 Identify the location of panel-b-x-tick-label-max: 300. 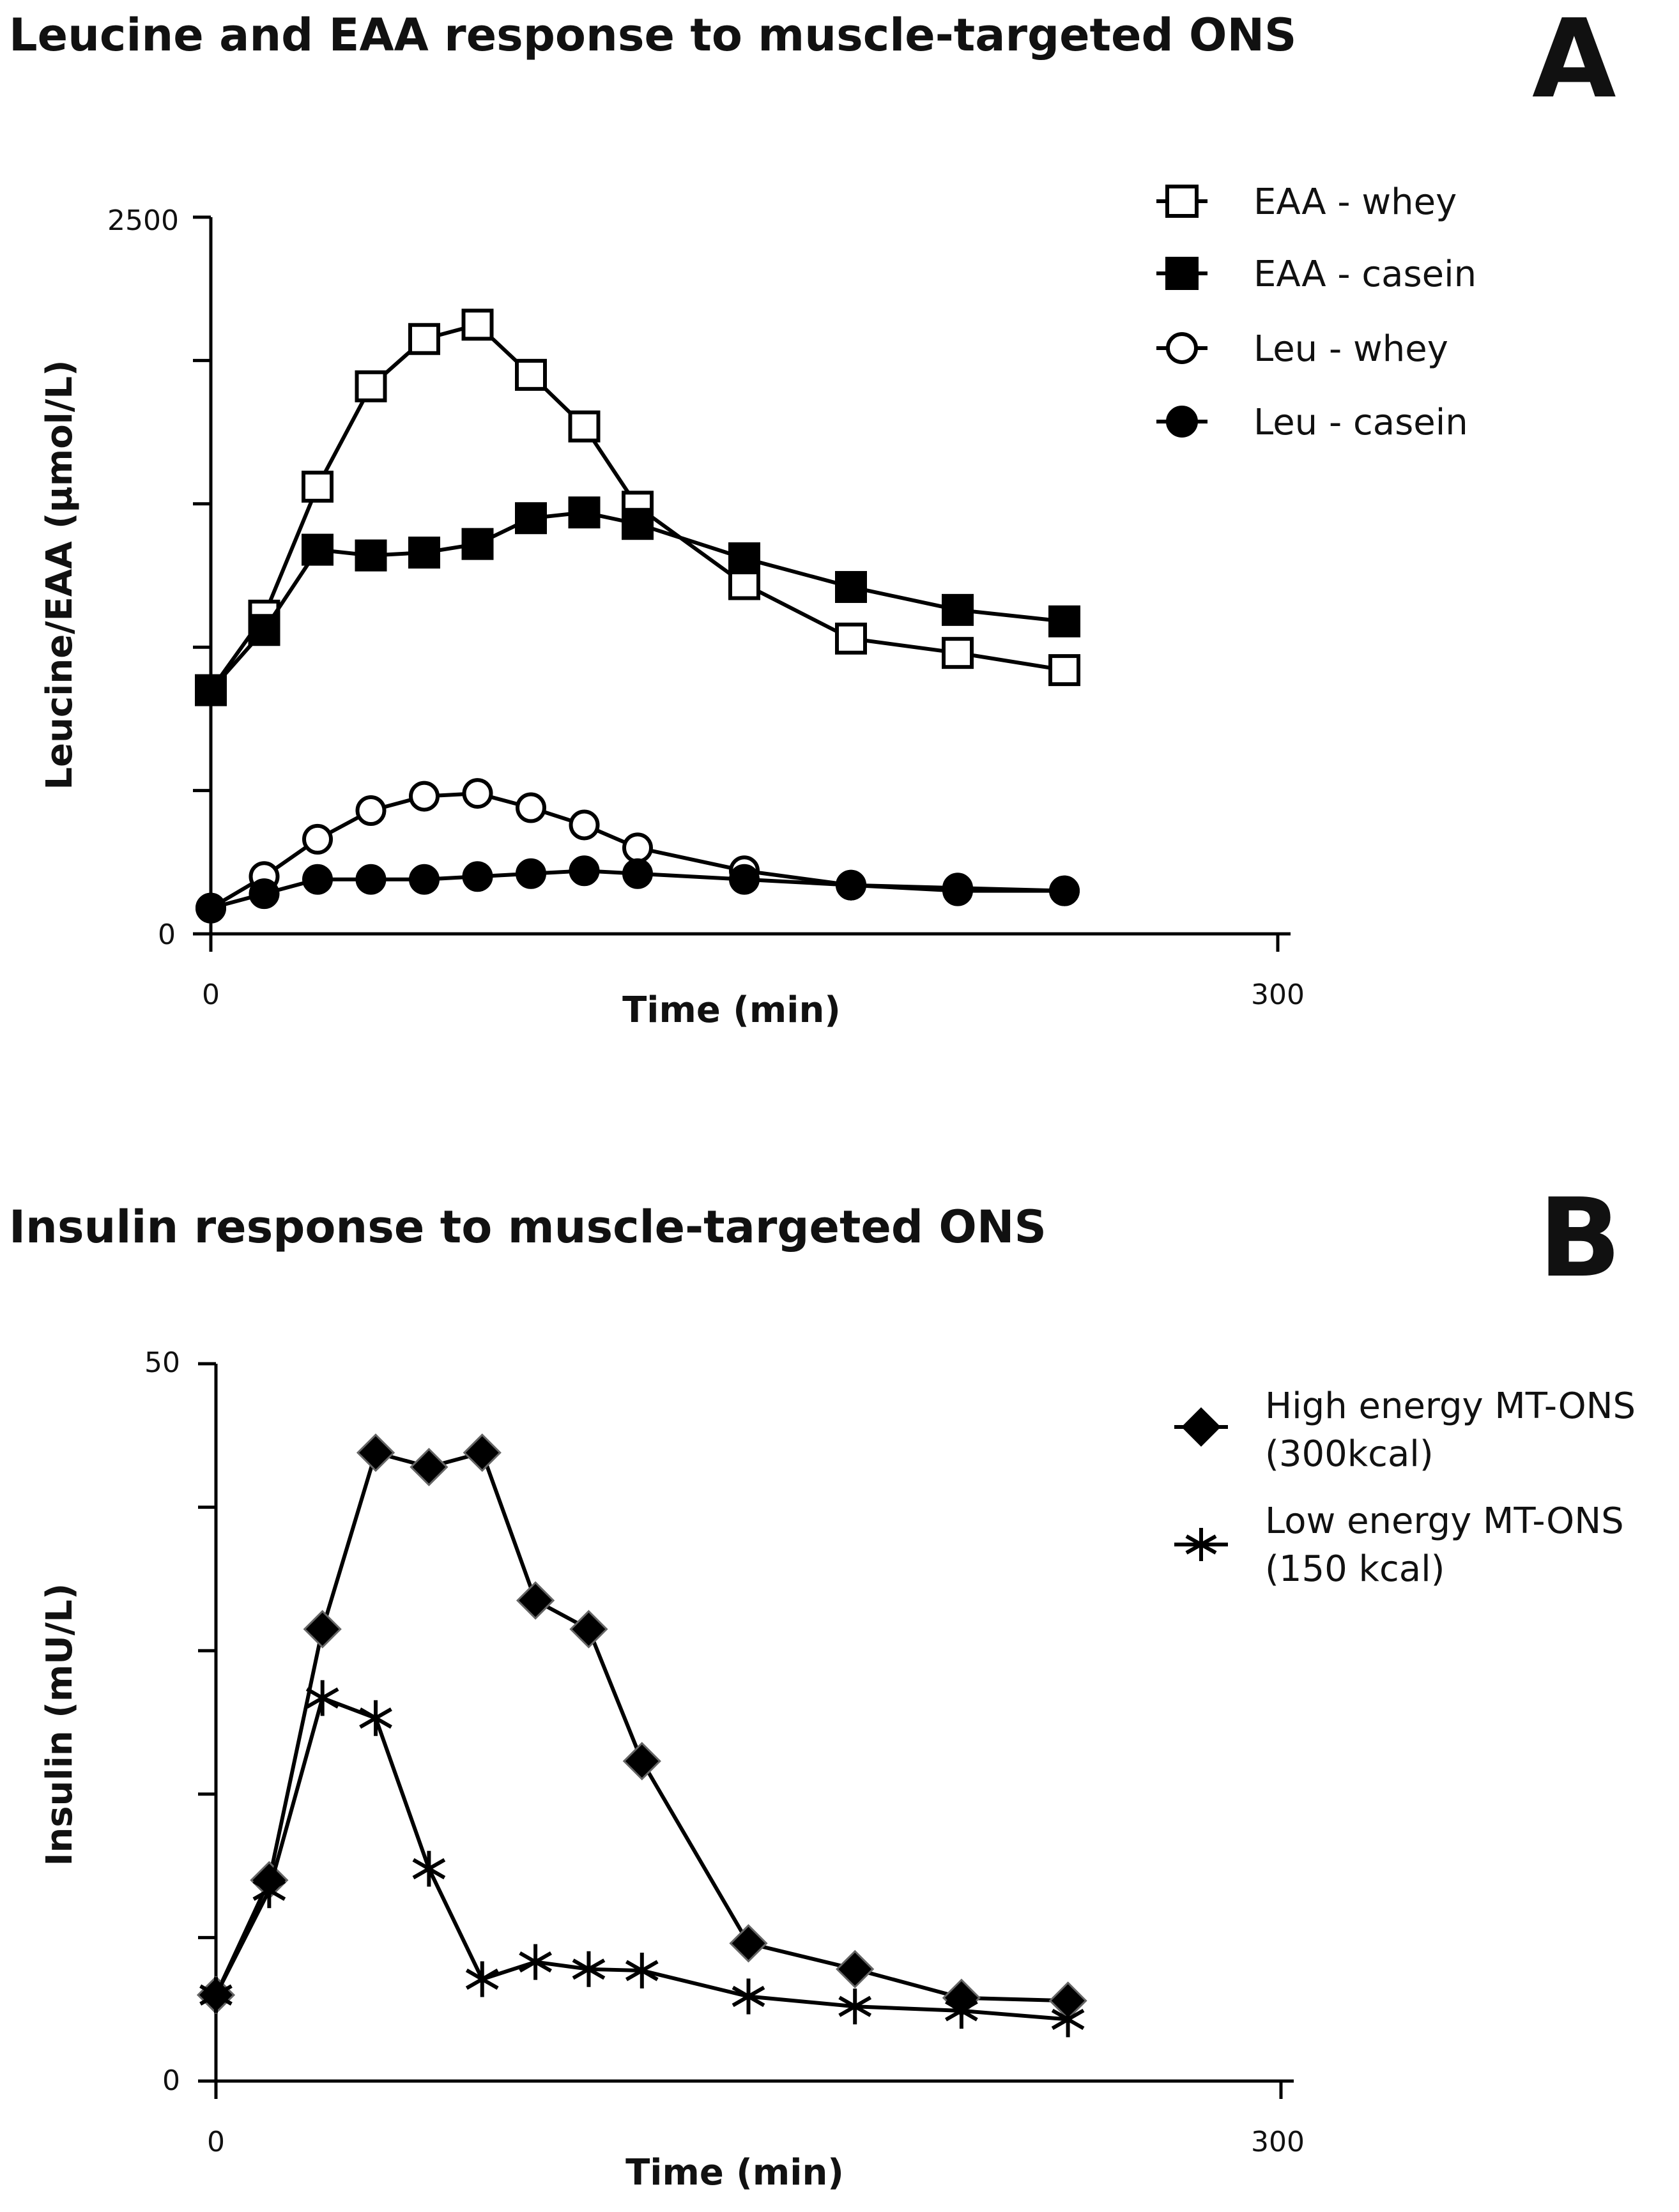
(1278, 2142).